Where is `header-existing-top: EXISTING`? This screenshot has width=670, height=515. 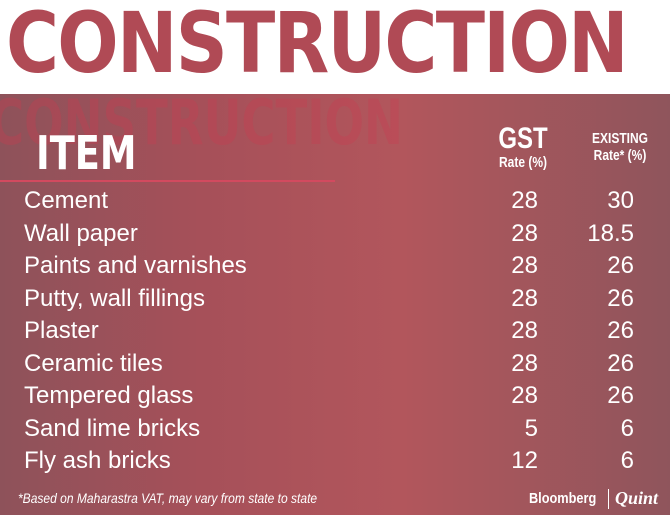
header-existing-top: EXISTING is located at coordinates (619, 138).